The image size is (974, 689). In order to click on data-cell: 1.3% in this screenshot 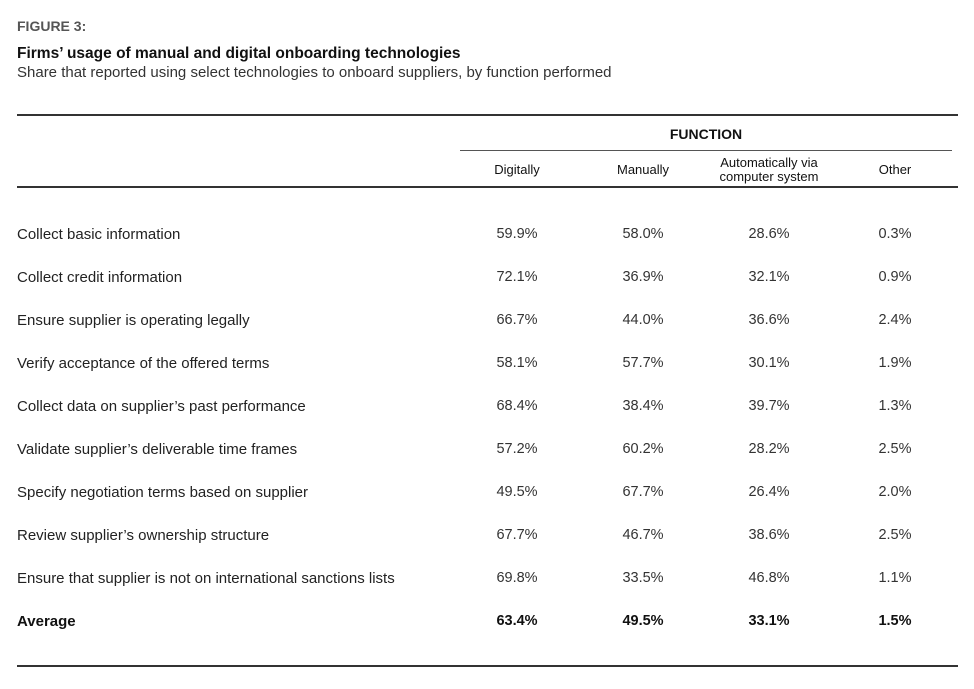, I will do `click(895, 406)`.